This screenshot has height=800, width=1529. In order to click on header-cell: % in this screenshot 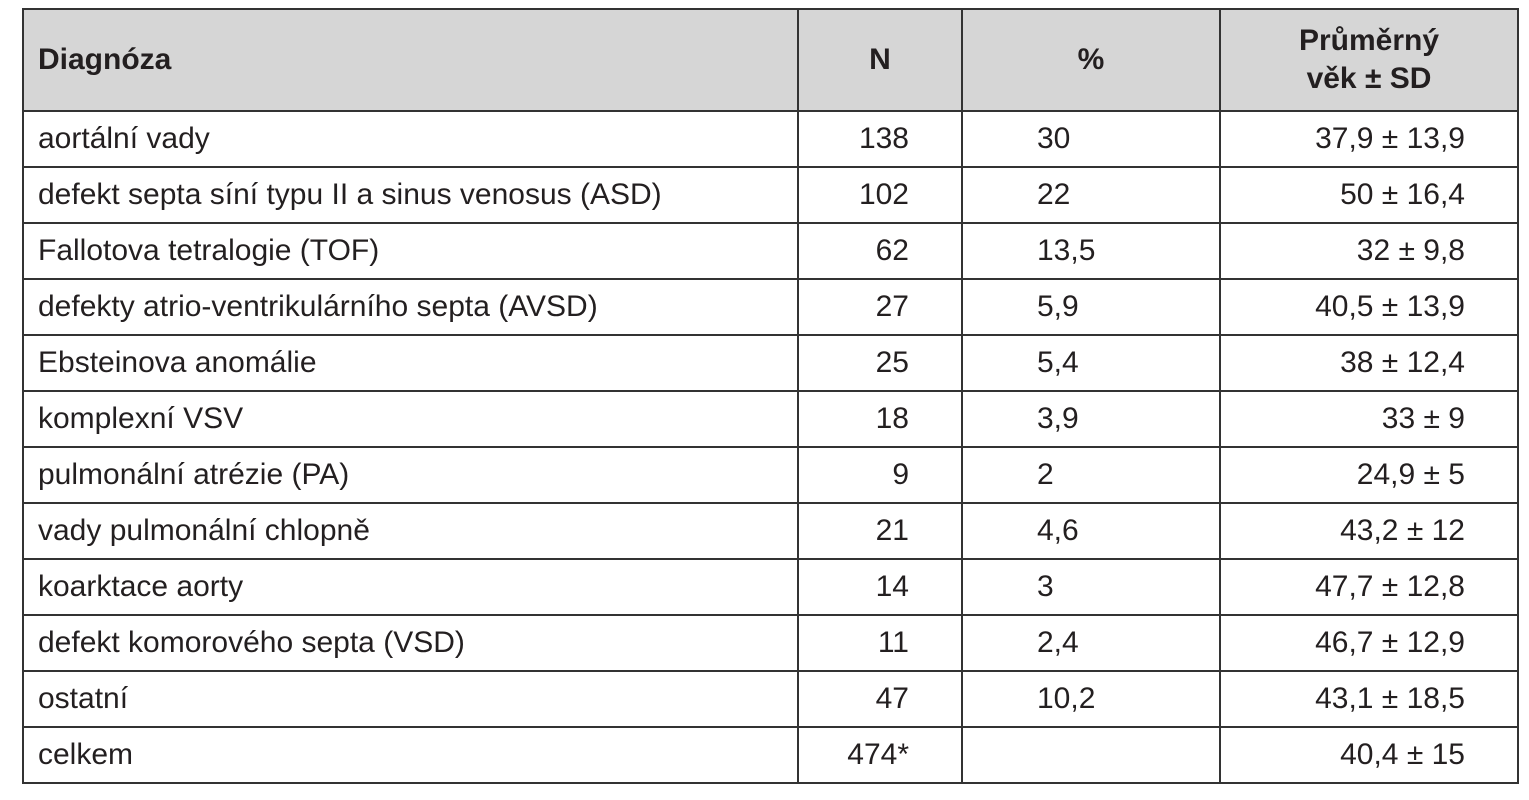, I will do `click(1091, 60)`.